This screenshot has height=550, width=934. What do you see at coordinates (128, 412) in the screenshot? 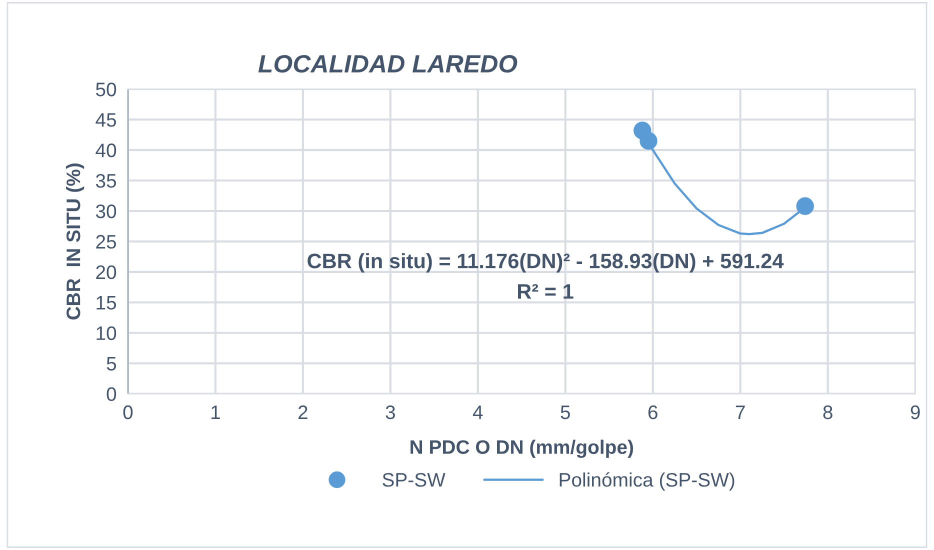
I see `x-tick-label: 0` at bounding box center [128, 412].